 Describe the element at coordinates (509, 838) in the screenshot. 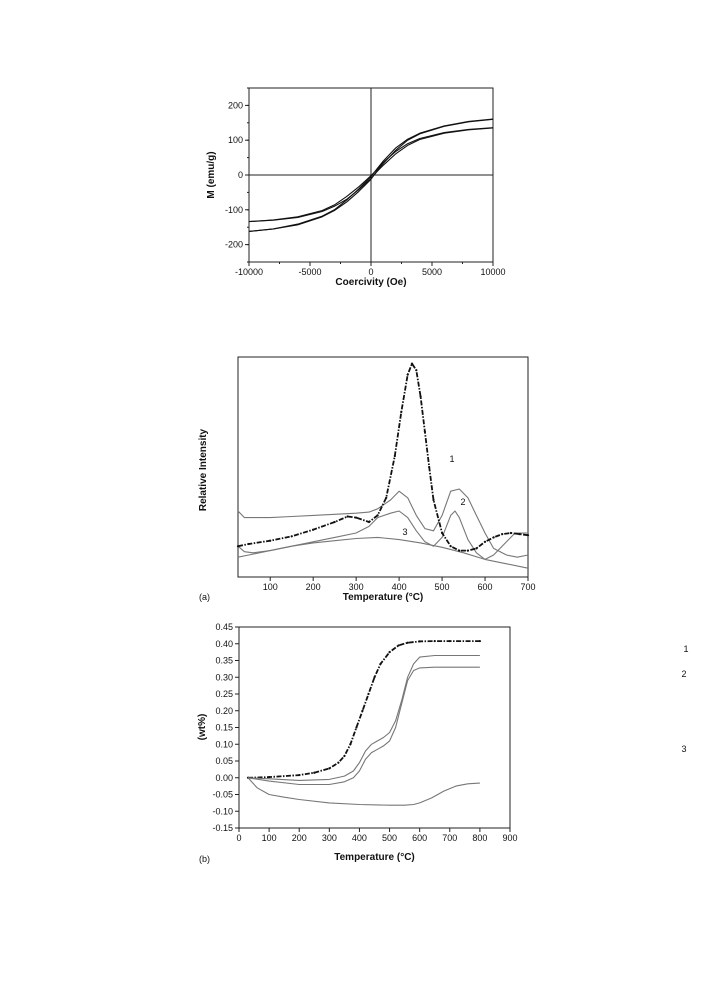

I see `x-tick-label: 900` at that location.